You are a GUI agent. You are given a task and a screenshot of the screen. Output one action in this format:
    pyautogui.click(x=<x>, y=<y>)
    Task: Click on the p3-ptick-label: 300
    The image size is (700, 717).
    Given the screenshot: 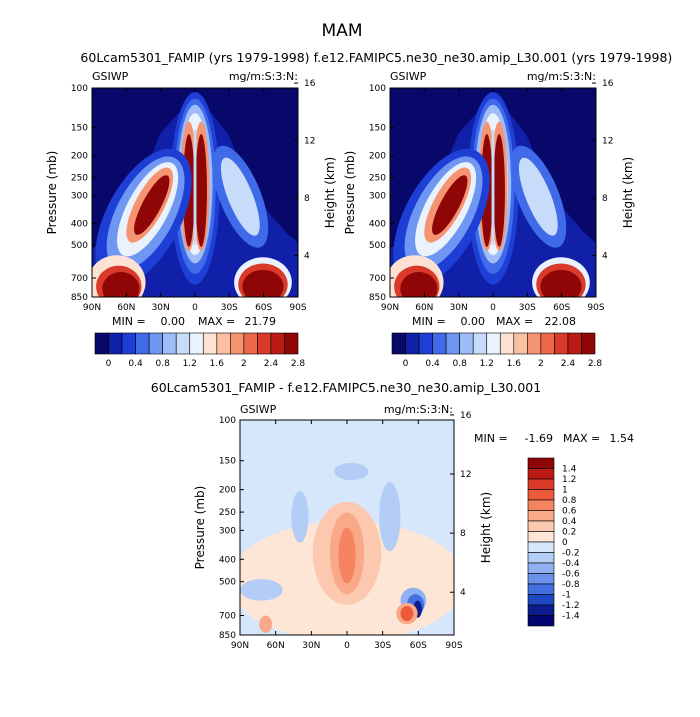 What is the action you would take?
    pyautogui.click(x=227, y=531)
    